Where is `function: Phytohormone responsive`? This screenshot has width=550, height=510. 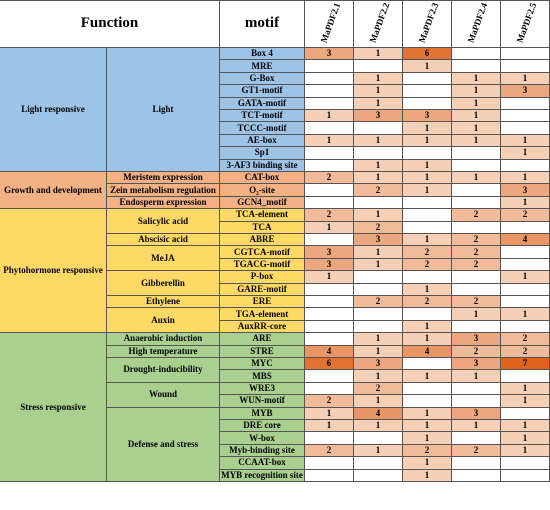
function: Phytohormone responsive is located at coordinates (53, 271).